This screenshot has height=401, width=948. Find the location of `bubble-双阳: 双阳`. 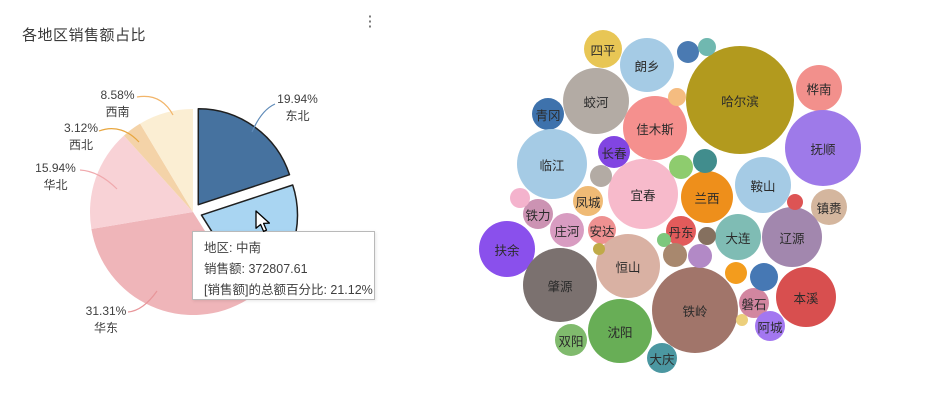

bubble-双阳: 双阳 is located at coordinates (571, 340).